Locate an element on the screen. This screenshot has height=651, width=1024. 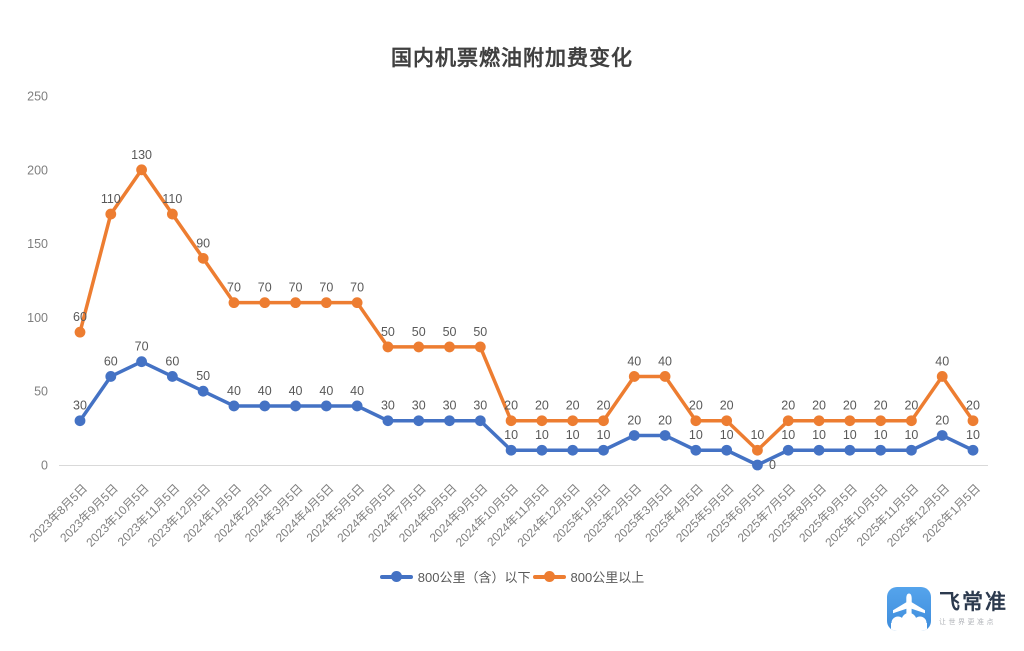
data-label: 130 is located at coordinates (141, 155).